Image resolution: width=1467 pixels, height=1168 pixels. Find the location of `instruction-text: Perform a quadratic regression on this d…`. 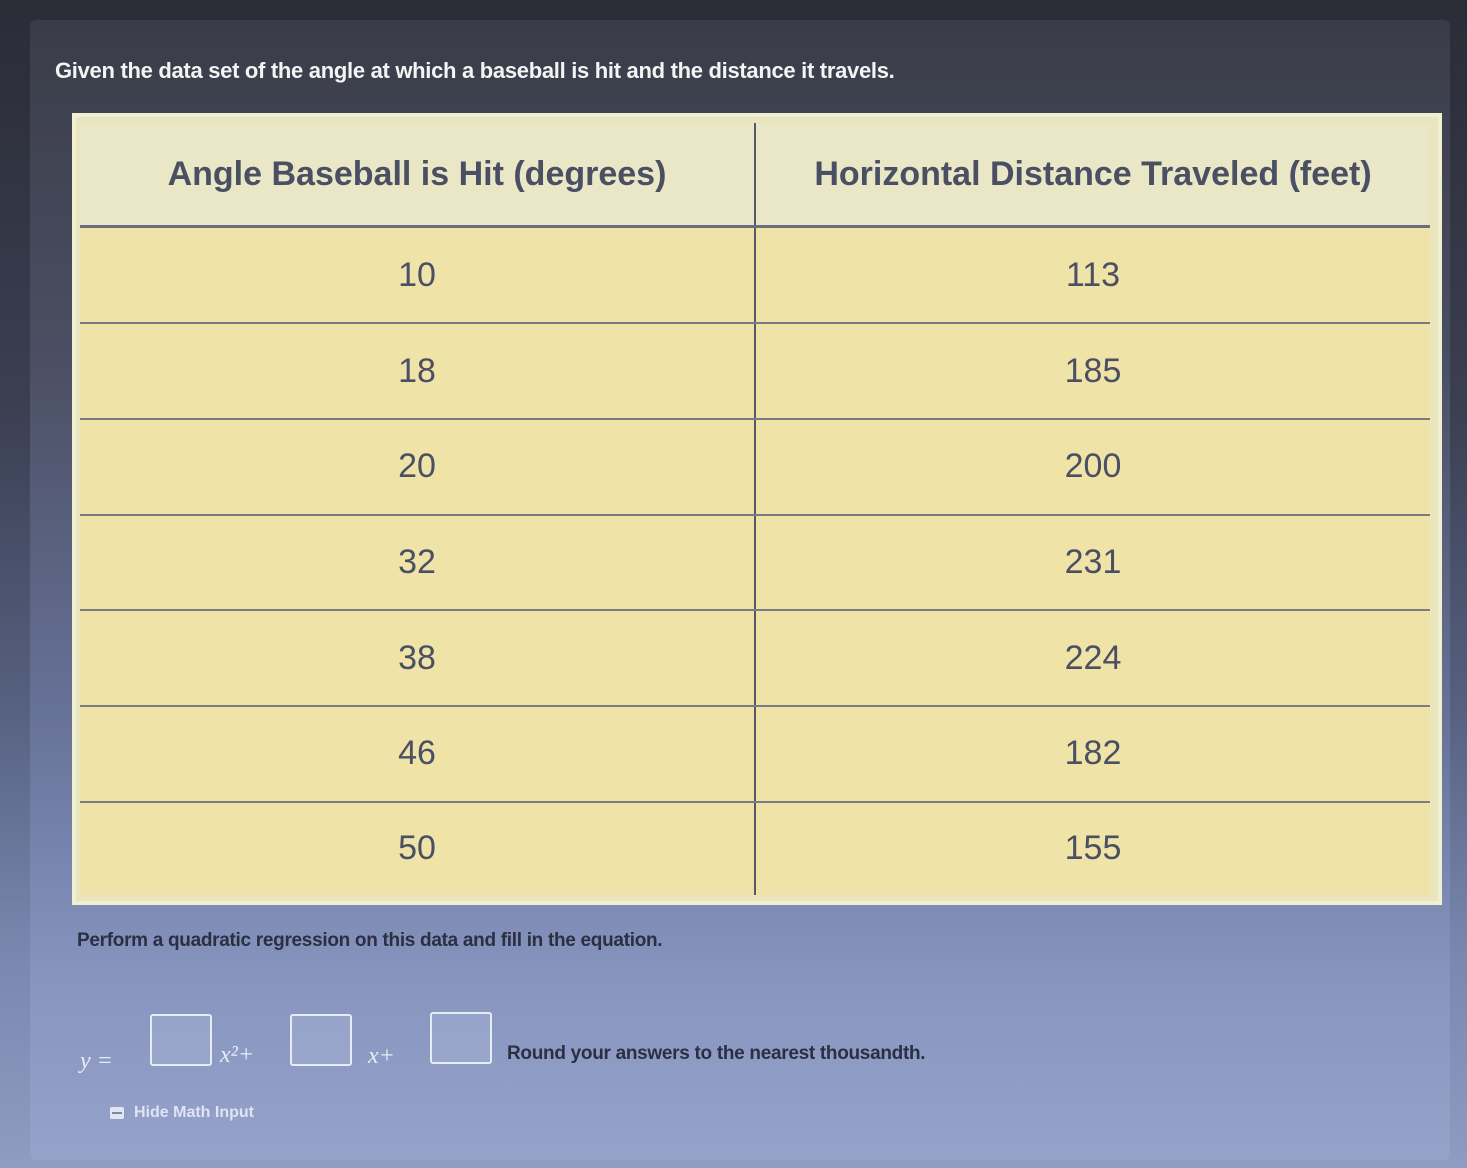

instruction-text: Perform a quadratic regression on this d… is located at coordinates (370, 940).